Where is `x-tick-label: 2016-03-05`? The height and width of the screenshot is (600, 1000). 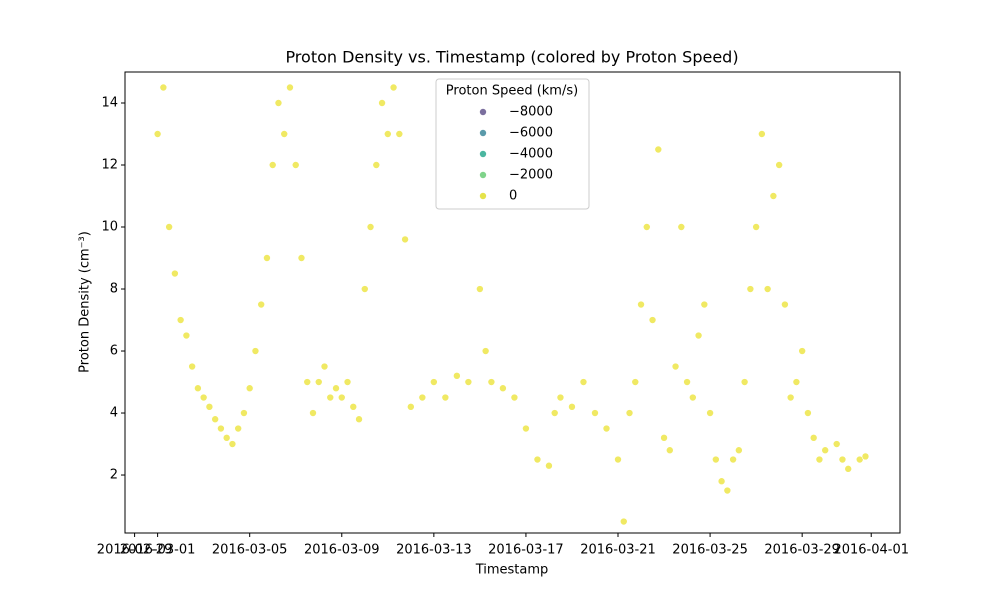 x-tick-label: 2016-03-05 is located at coordinates (250, 550).